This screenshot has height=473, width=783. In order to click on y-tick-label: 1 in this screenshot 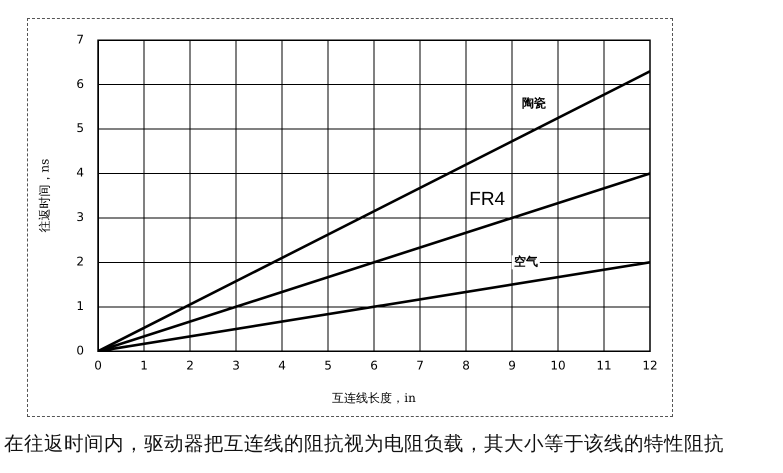, I will do `click(80, 305)`.